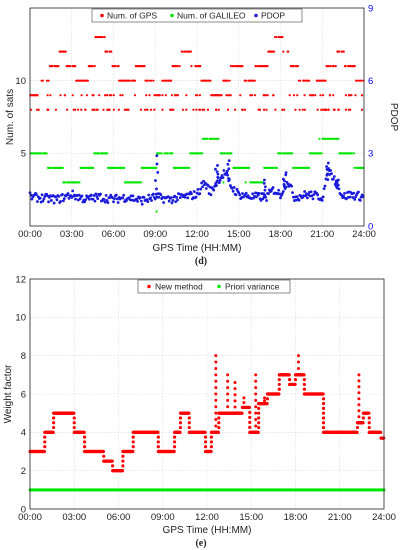 The height and width of the screenshot is (550, 402). What do you see at coordinates (197, 15) in the screenshot?
I see `legend-d: Num. of GPS Num. of GALILEO PDOP` at bounding box center [197, 15].